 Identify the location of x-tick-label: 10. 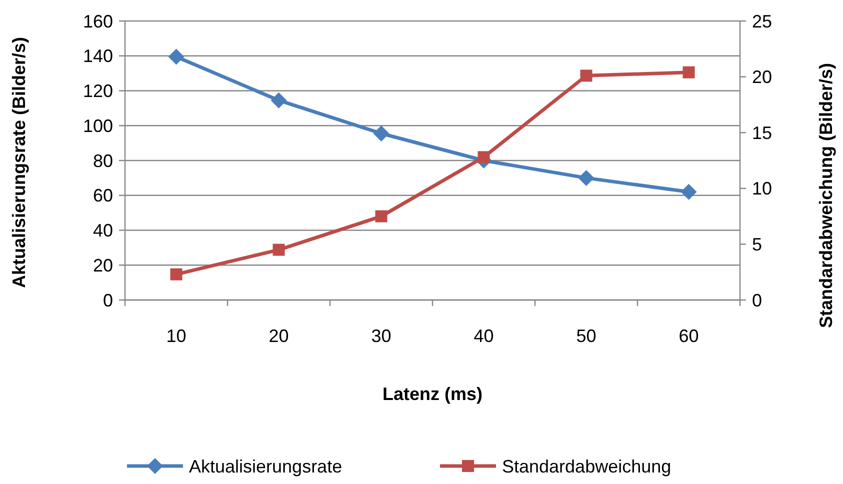
(176, 336).